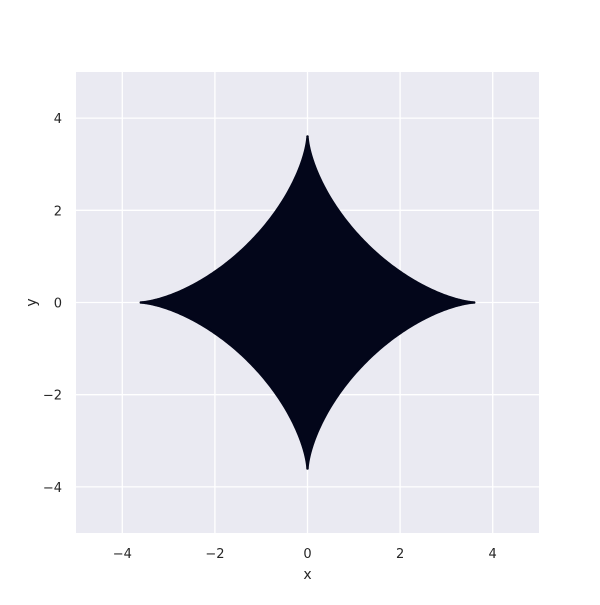 The image size is (600, 605). What do you see at coordinates (58, 119) in the screenshot?
I see `y-tick-label: 4` at bounding box center [58, 119].